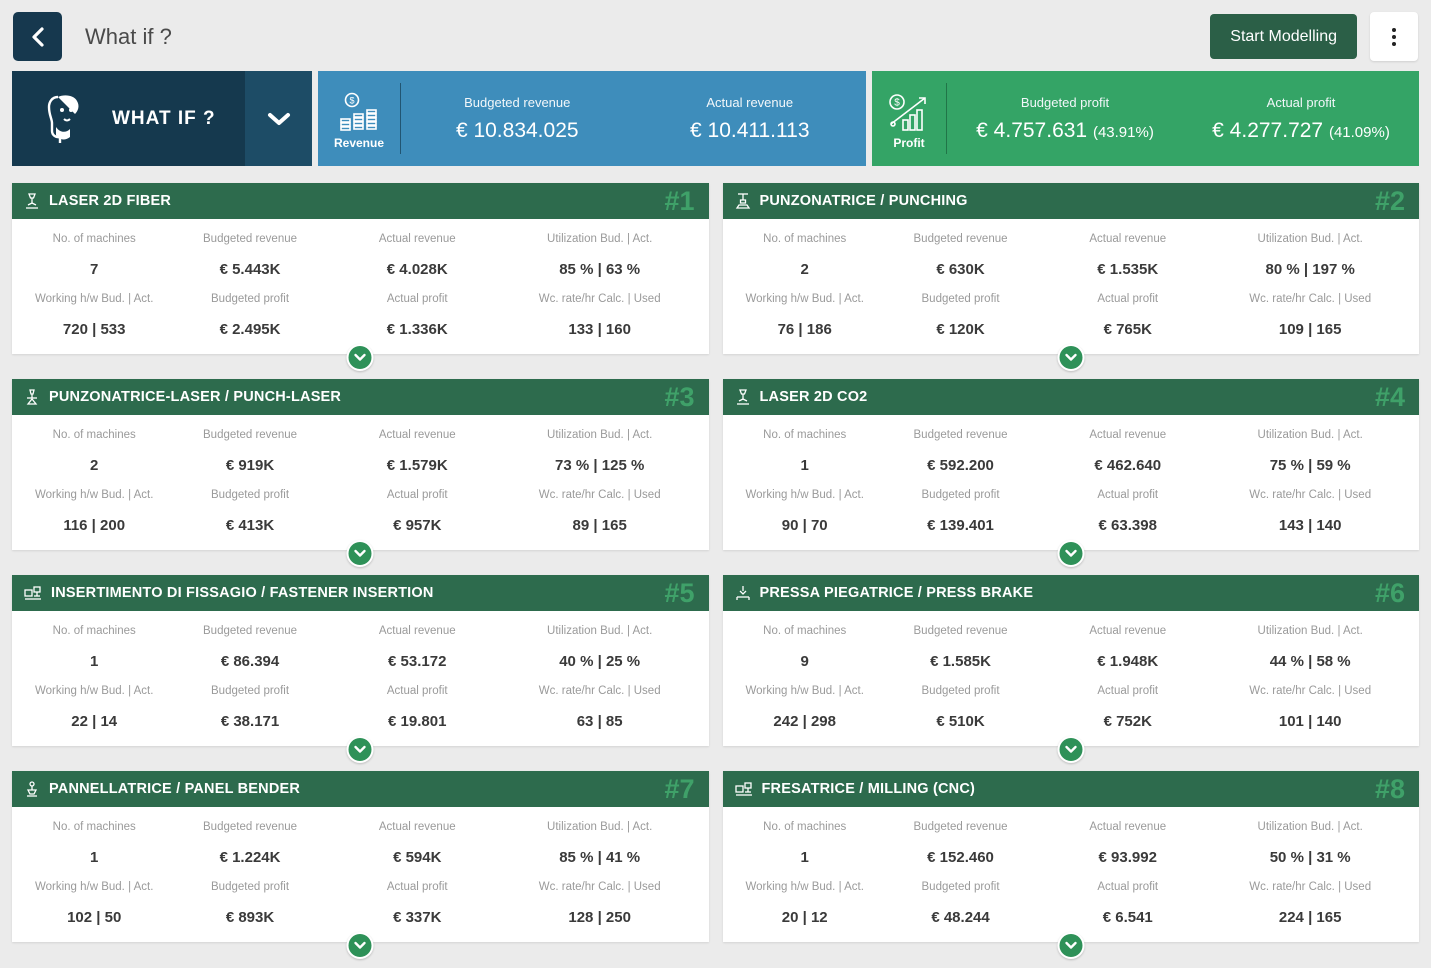  I want to click on cnc-console-machine-icon, so click(33, 593).